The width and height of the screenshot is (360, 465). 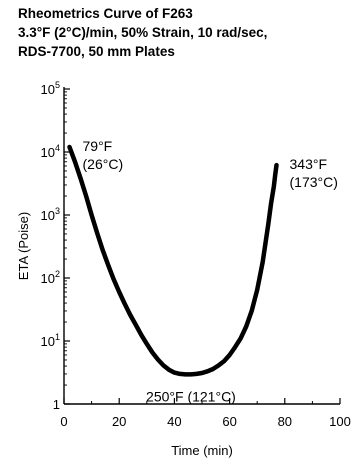 I want to click on y-tick-label: 10⁵, so click(x=50, y=88).